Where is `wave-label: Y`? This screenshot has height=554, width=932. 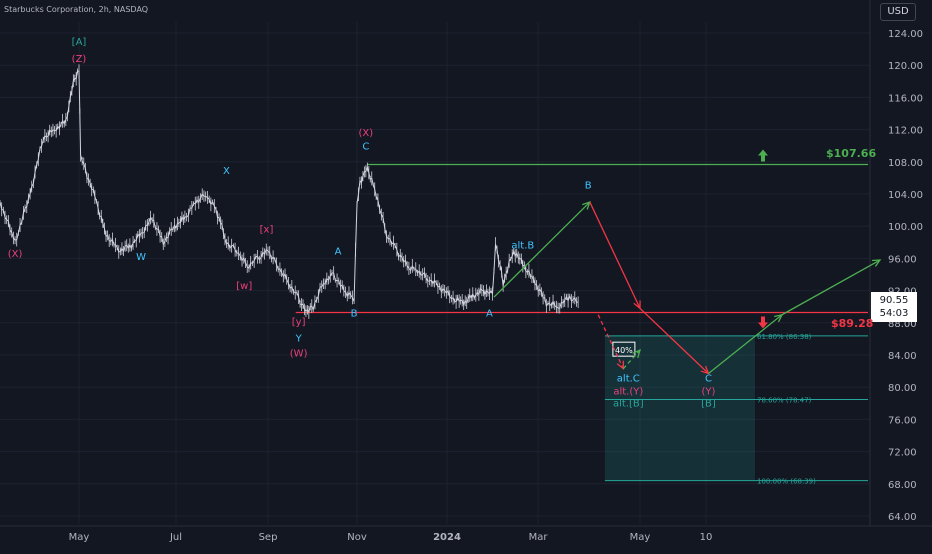
wave-label: Y is located at coordinates (299, 338).